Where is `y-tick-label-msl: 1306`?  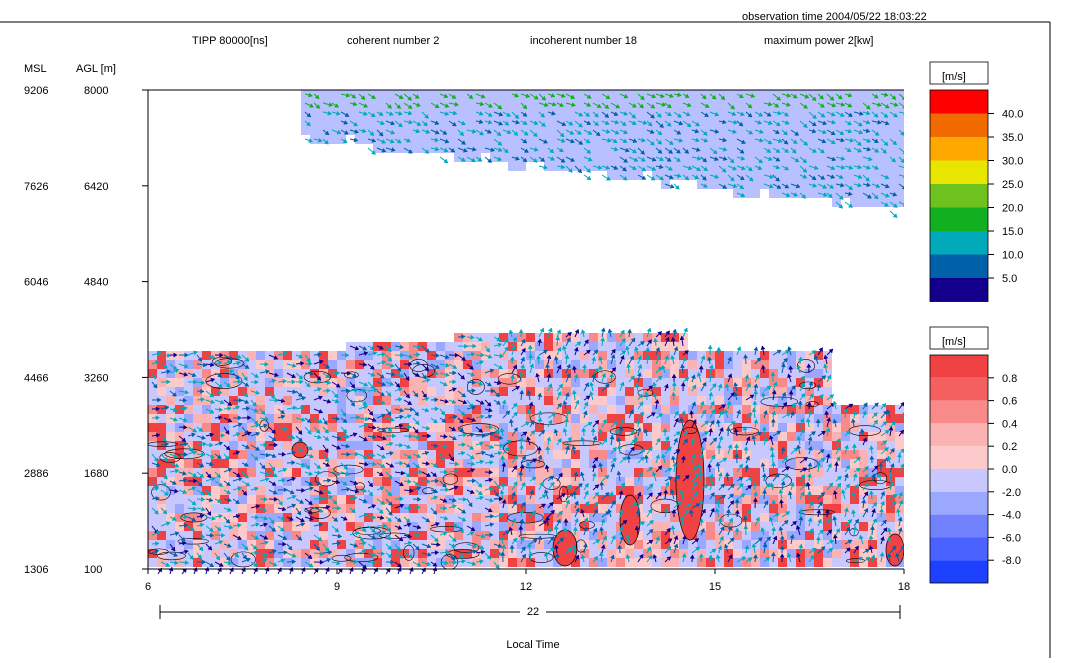
y-tick-label-msl: 1306 is located at coordinates (36, 570).